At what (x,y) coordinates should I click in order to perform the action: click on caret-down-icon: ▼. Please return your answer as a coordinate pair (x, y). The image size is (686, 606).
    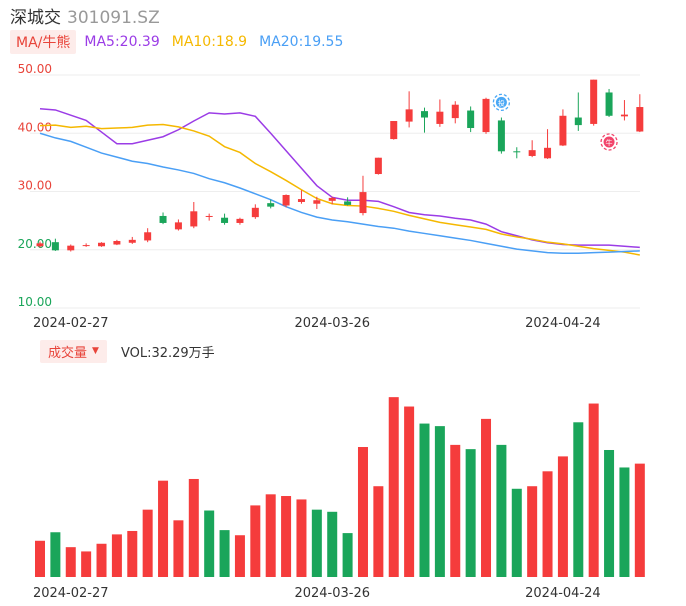
    Looking at the image, I should click on (95, 351).